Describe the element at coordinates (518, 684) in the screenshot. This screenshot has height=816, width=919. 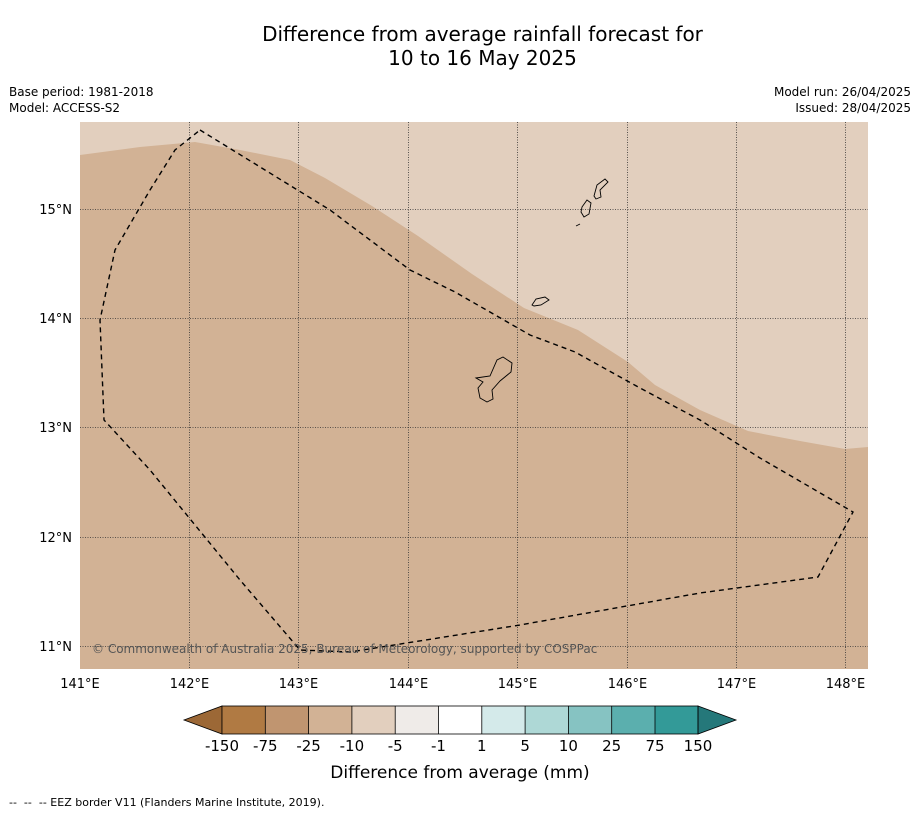
I see `lon-label: 145°E` at that location.